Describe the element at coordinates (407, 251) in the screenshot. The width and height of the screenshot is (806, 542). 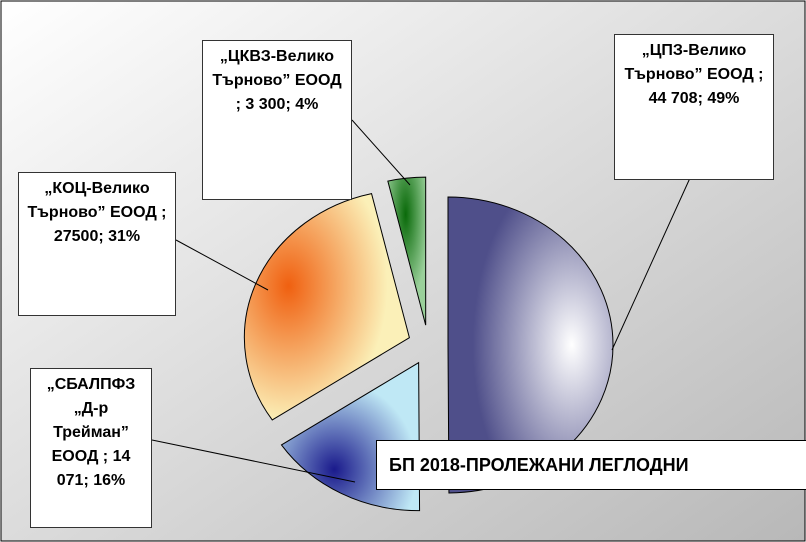
I see `pie-slice` at that location.